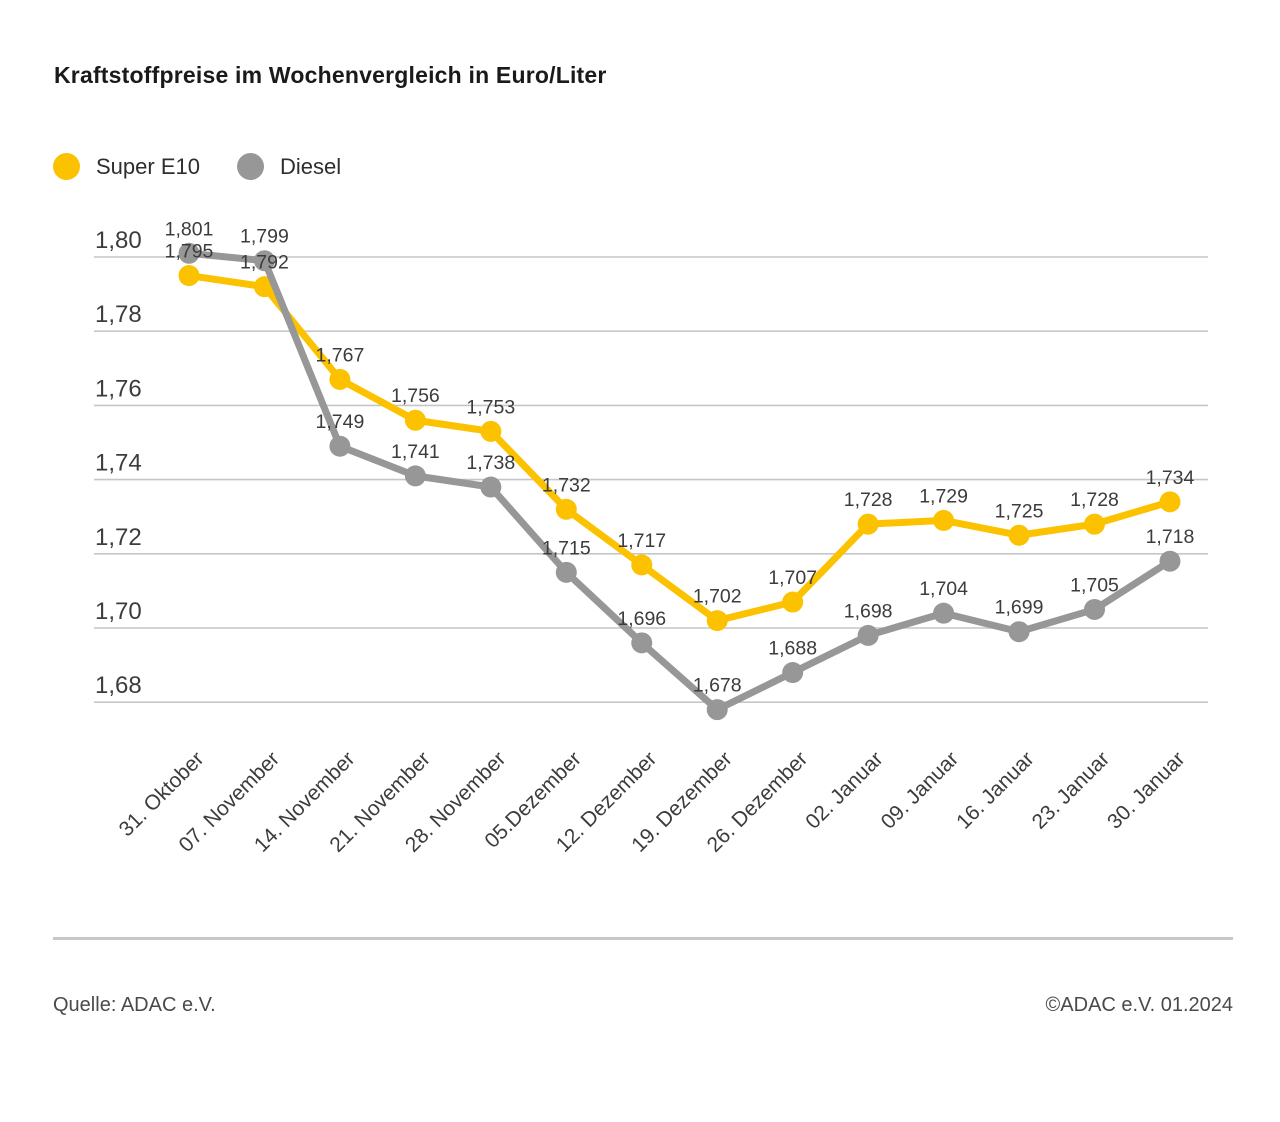 Image resolution: width=1280 pixels, height=1122 pixels. I want to click on diesel-value-label: 1,704, so click(943, 589).